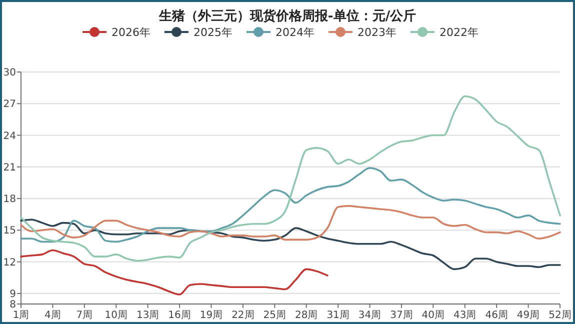 This screenshot has height=324, width=575. I want to click on legend-label: 2024年, so click(295, 32).